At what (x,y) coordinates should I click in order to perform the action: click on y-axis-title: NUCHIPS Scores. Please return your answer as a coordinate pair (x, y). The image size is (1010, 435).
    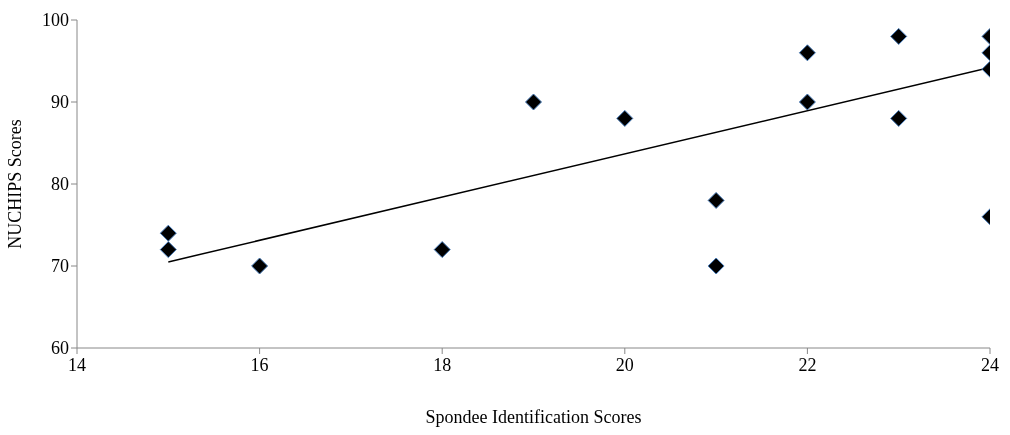
    Looking at the image, I should click on (15, 184).